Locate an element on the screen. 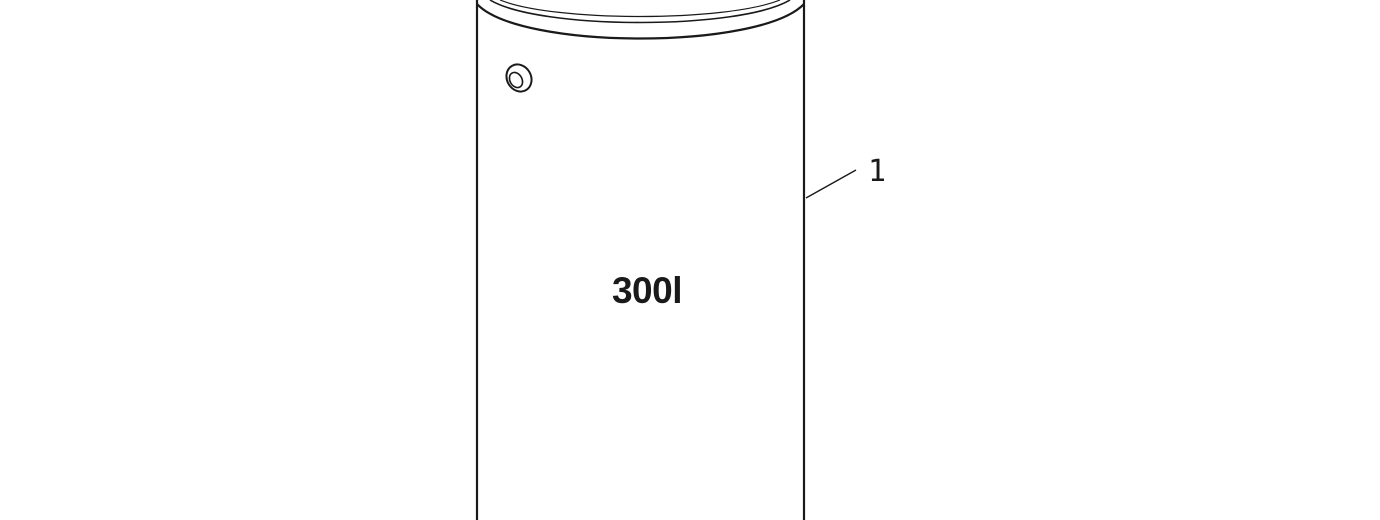 This screenshot has height=520, width=1380. callout-leader-line is located at coordinates (831, 184).